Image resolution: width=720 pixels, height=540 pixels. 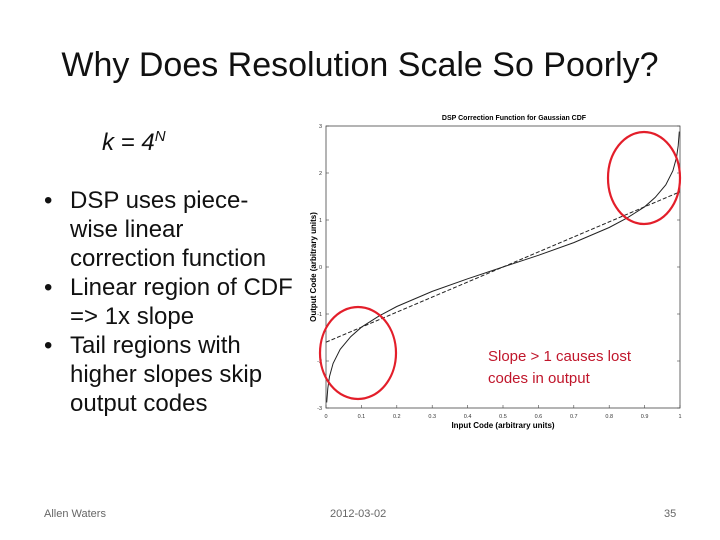 What do you see at coordinates (319, 409) in the screenshot?
I see `y-tick-label: -3` at bounding box center [319, 409].